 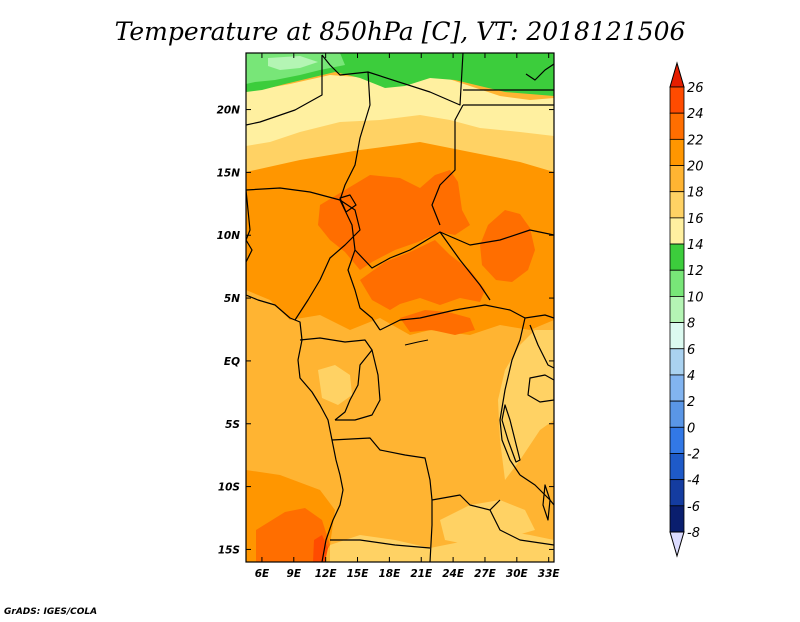 I want to click on lon-label: 12E, so click(x=326, y=574).